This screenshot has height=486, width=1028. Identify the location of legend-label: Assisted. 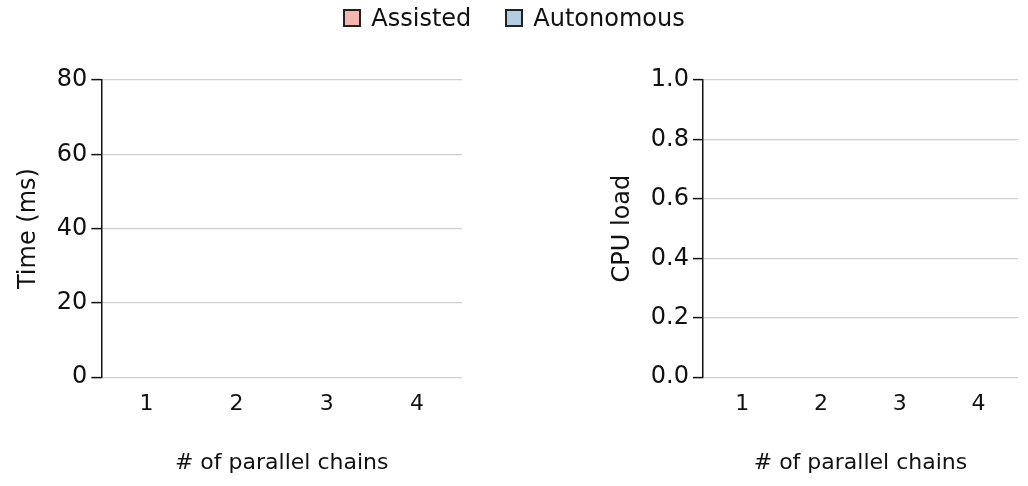
(421, 18).